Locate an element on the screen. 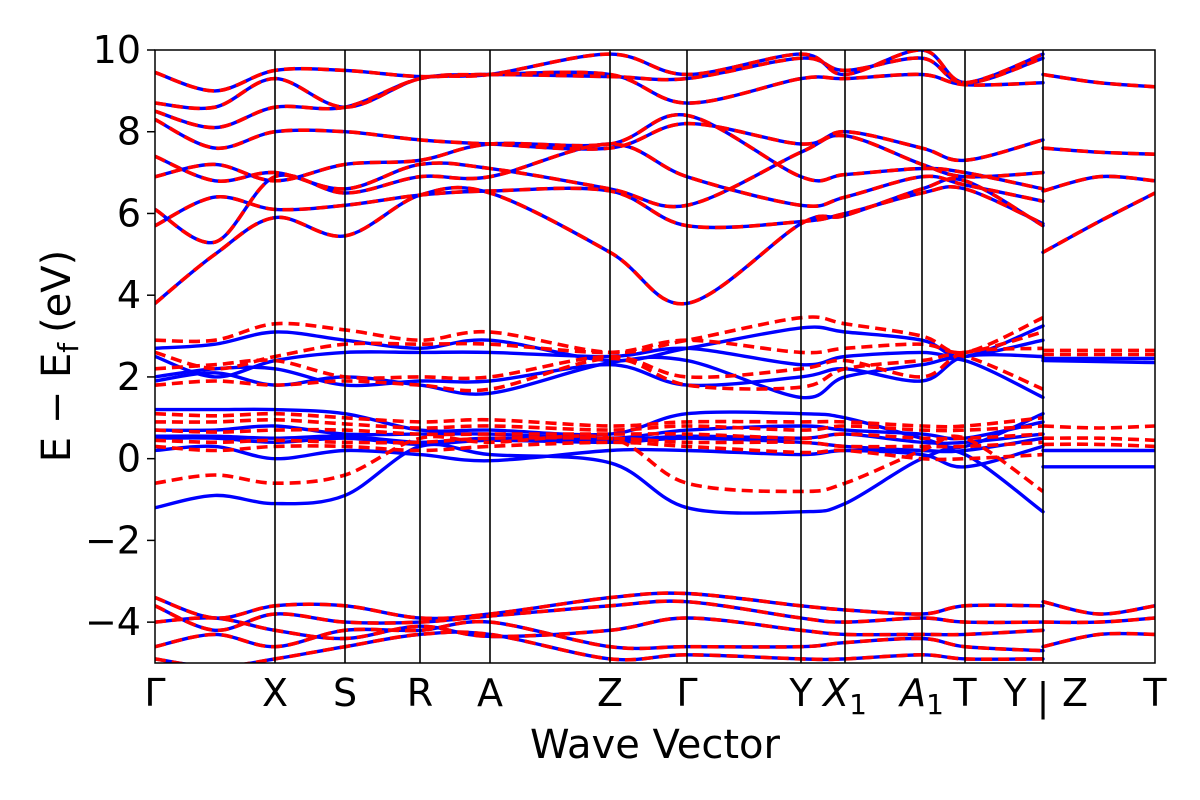 This screenshot has width=1200, height=800. y-tick-label-7: −4 is located at coordinates (113, 622).